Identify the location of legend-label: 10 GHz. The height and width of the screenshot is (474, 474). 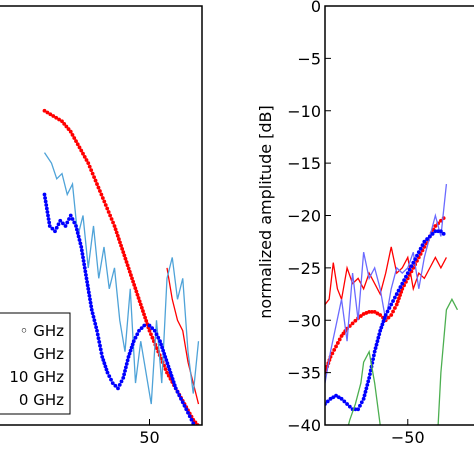
(36, 377).